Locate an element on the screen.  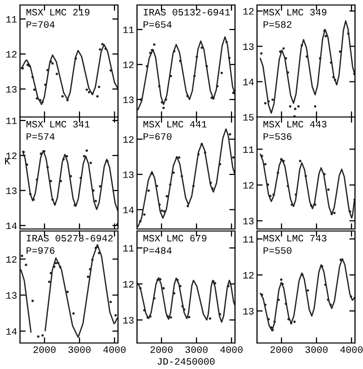
chart-title: IRAS 05132-6941 is located at coordinates (187, 12).